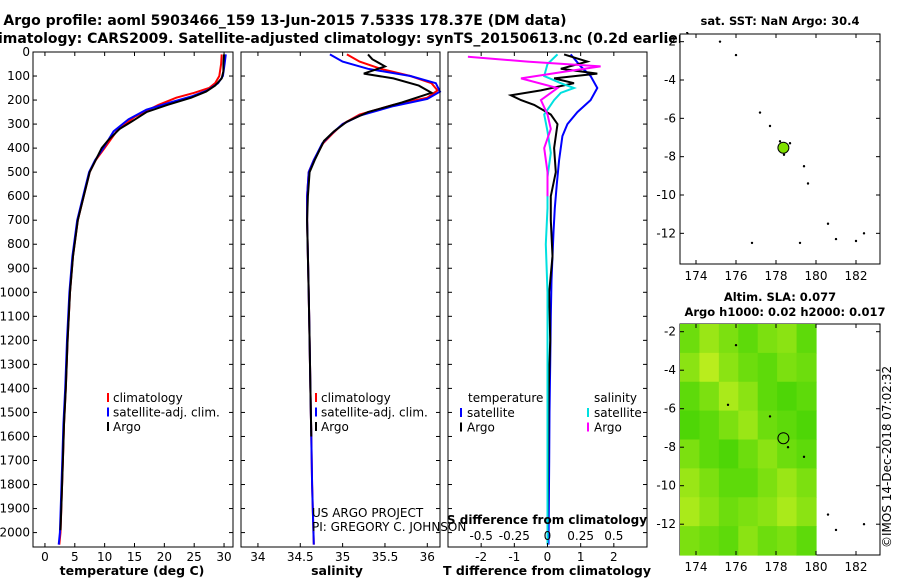  Describe the element at coordinates (547, 570) in the screenshot. I see `difference-xlabel: T difference from climatology` at that location.